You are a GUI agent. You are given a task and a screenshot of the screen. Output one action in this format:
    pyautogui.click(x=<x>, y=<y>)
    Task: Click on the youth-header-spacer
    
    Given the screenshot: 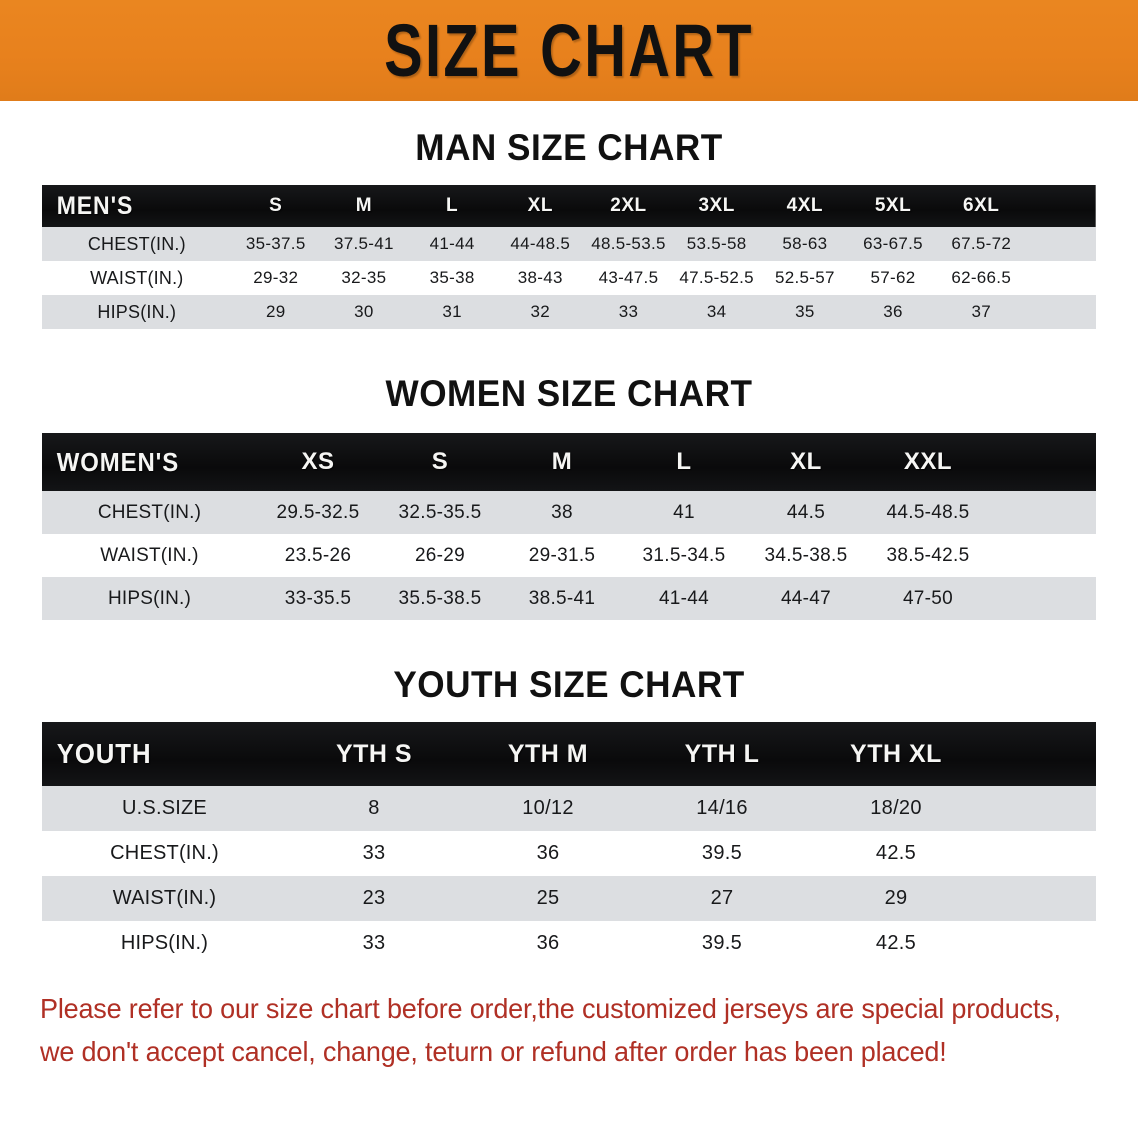 What is the action you would take?
    pyautogui.click(x=1039, y=754)
    